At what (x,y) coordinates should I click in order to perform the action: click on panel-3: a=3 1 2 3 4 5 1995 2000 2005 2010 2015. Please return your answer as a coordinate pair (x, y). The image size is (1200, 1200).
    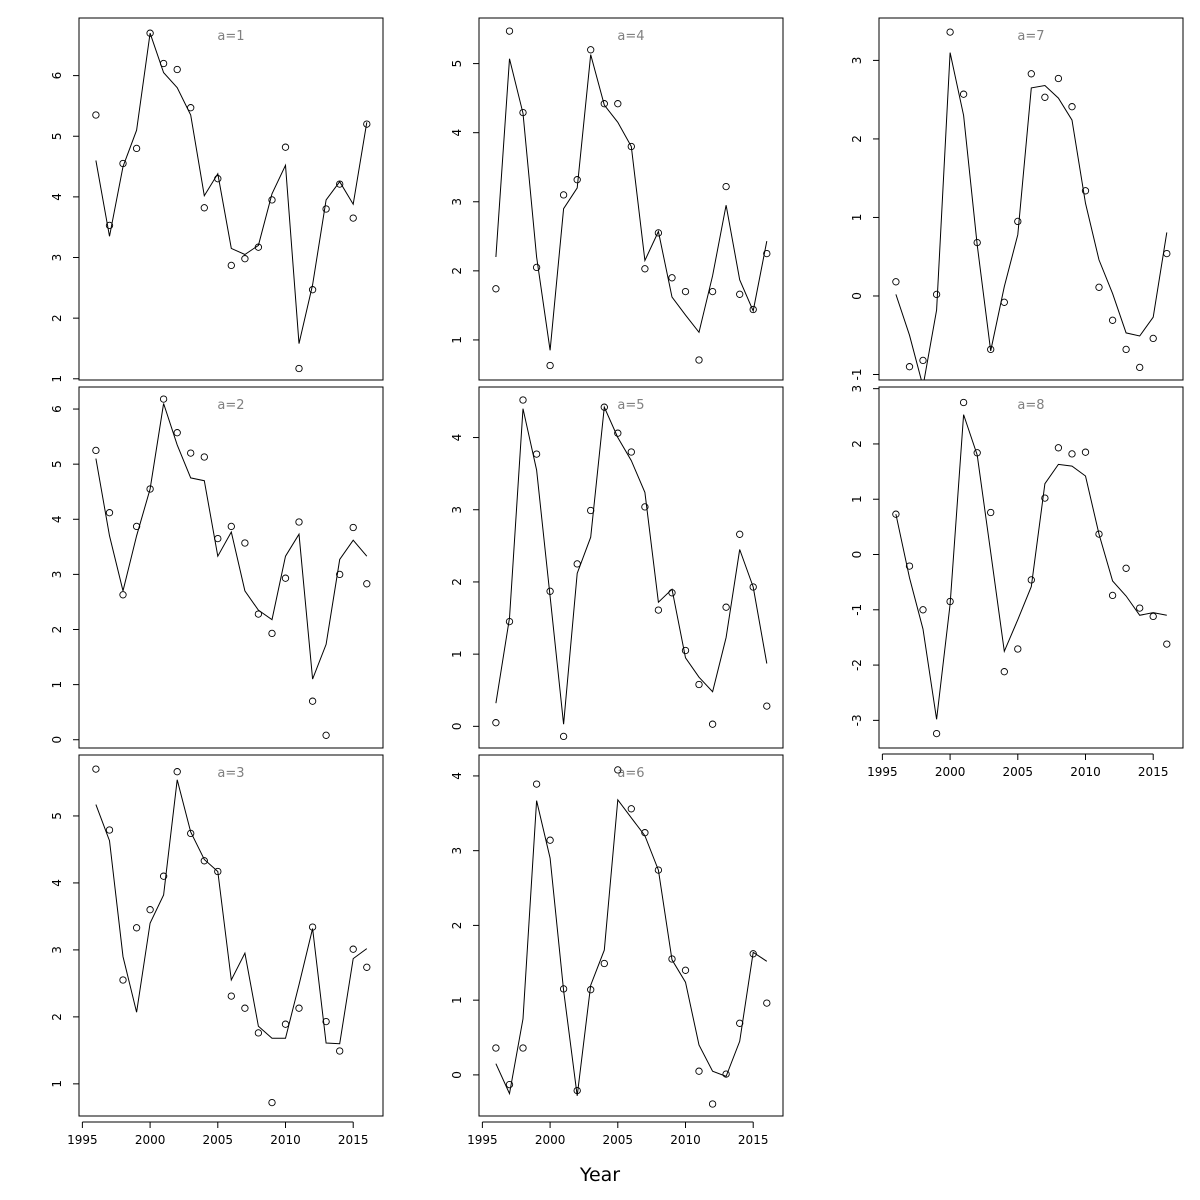
    Looking at the image, I should click on (217, 950).